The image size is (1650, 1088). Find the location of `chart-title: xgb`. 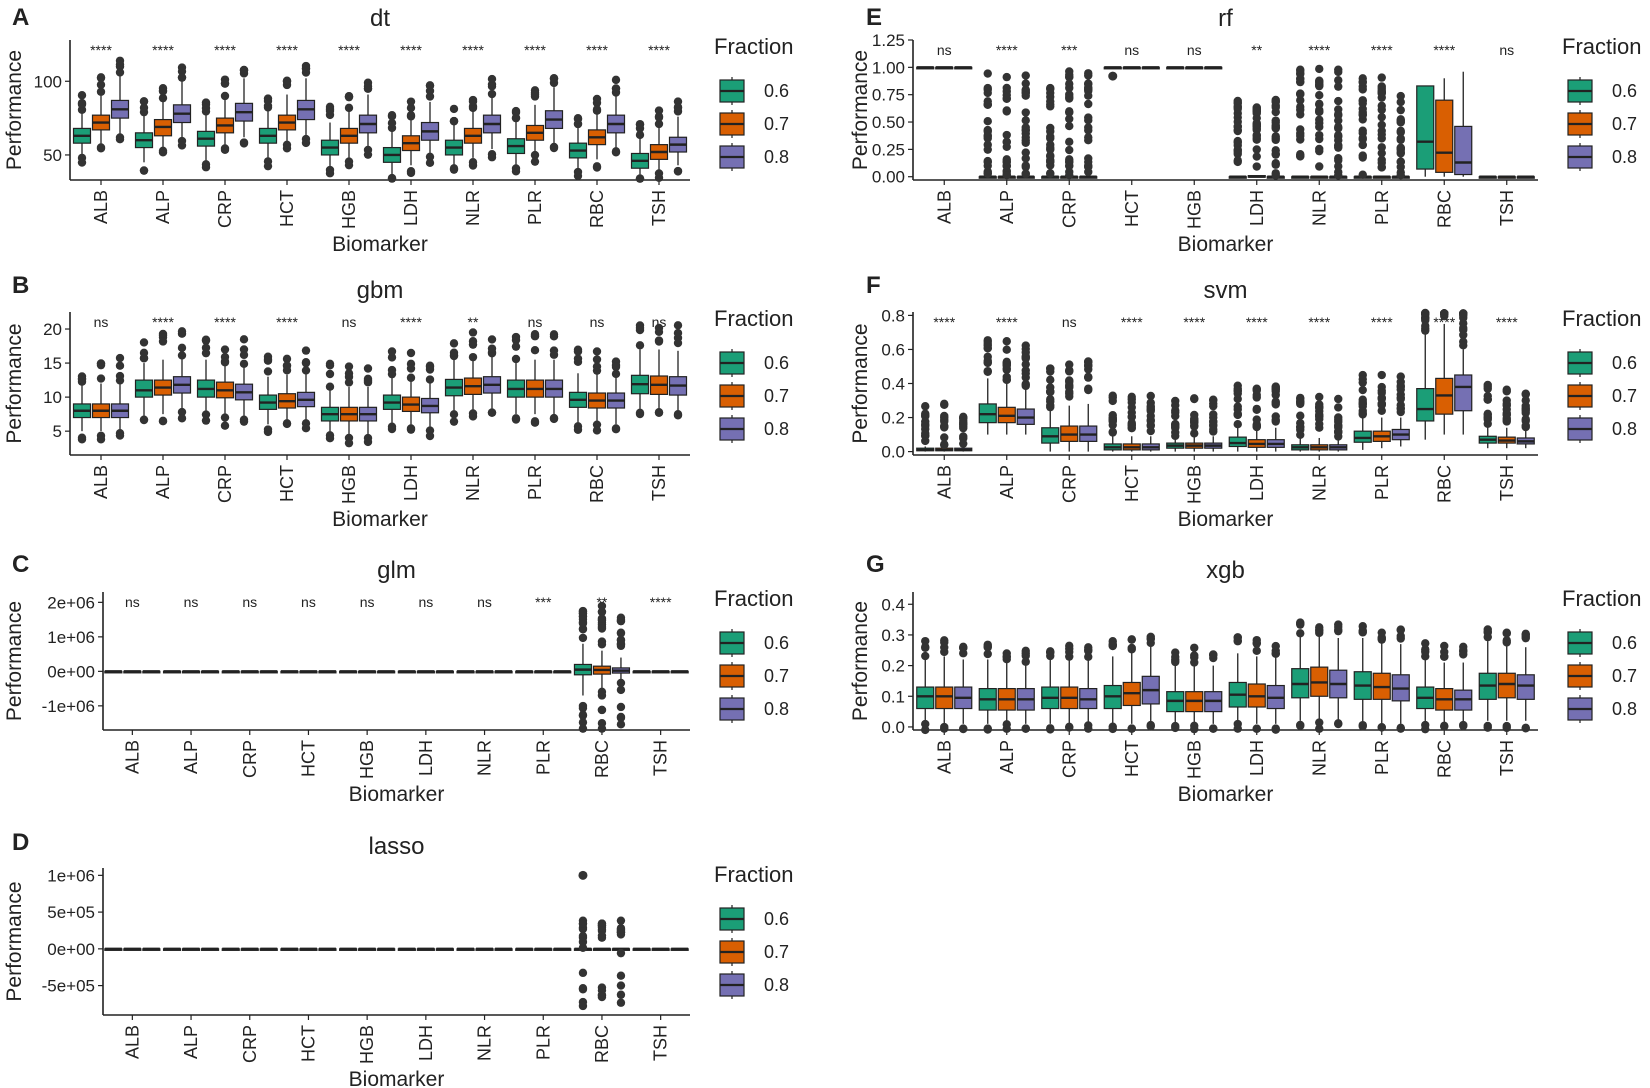

chart-title: xgb is located at coordinates (1225, 570).